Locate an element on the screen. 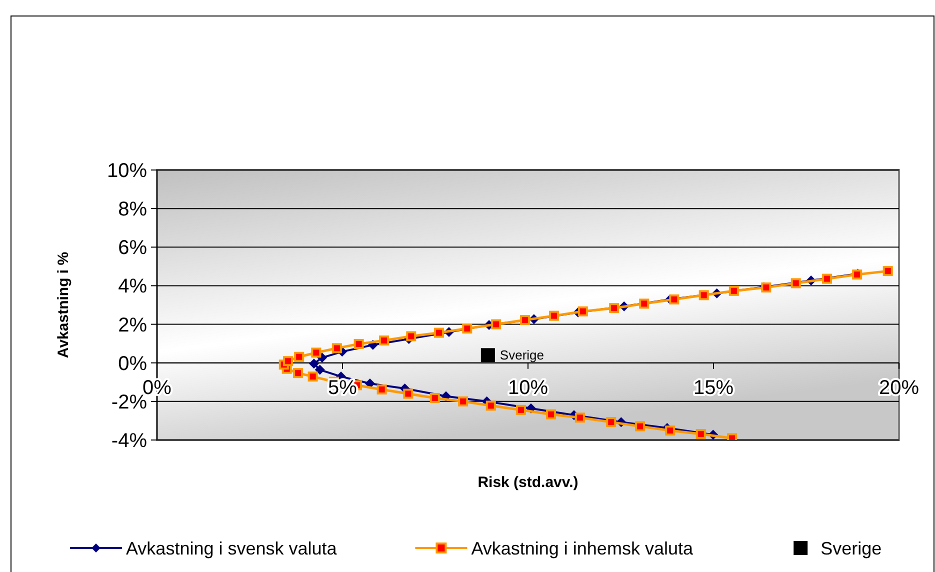 This screenshot has width=935, height=572. legend-label: Avkastning i inhemsk valuta is located at coordinates (582, 548).